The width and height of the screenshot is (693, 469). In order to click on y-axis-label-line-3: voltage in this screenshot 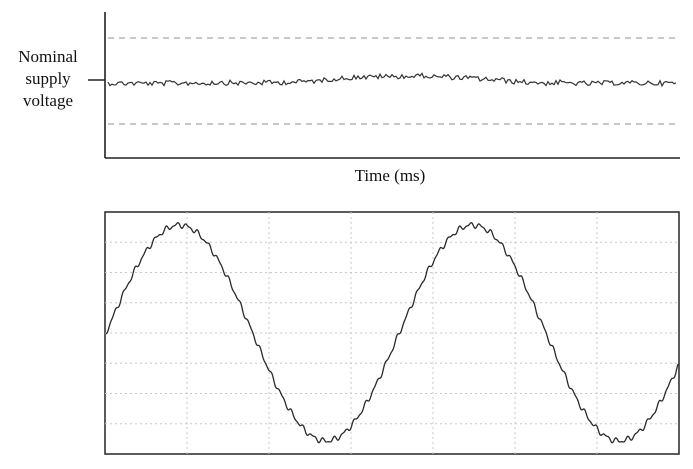, I will do `click(48, 100)`.